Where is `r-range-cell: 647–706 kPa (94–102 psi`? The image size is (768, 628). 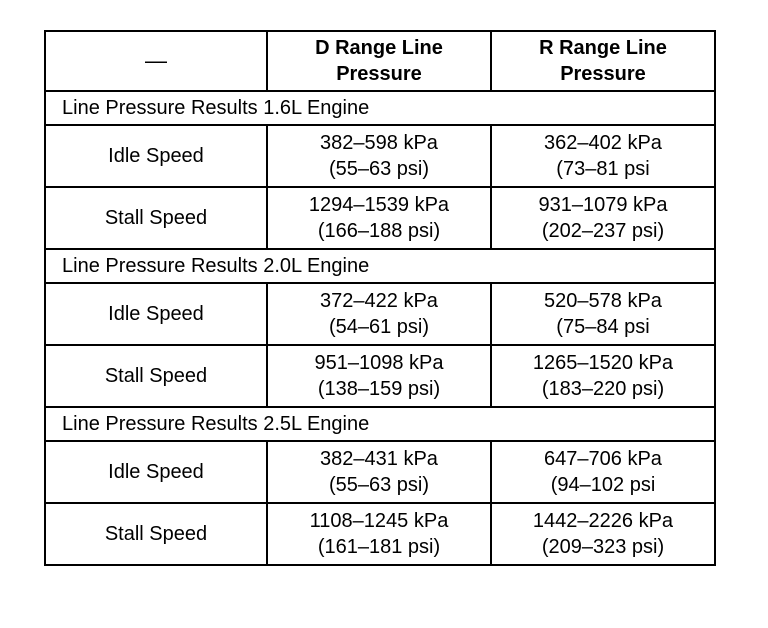
r-range-cell: 647–706 kPa (94–102 psi is located at coordinates (603, 472).